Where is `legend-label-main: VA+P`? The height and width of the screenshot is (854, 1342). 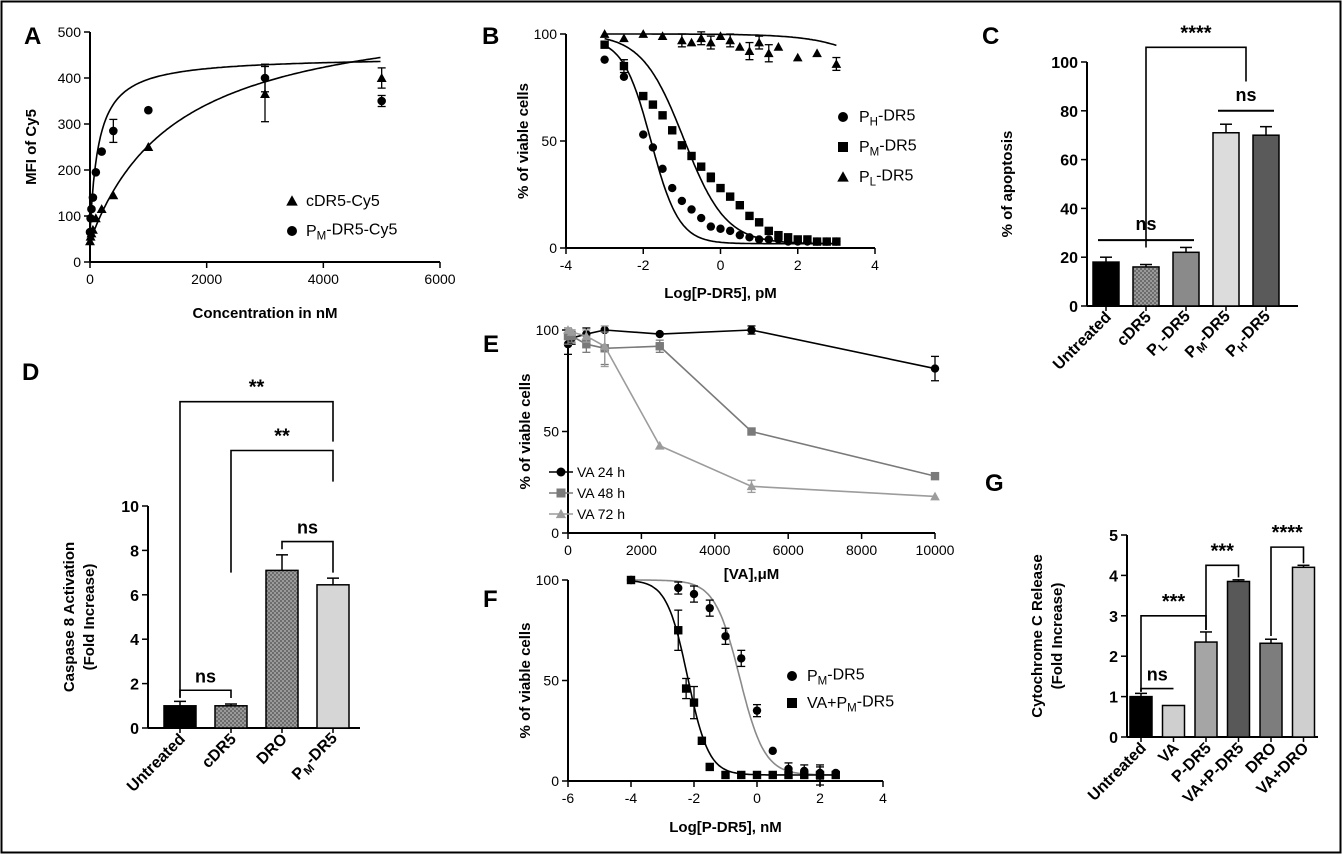
legend-label-main: VA+P is located at coordinates (827, 703).